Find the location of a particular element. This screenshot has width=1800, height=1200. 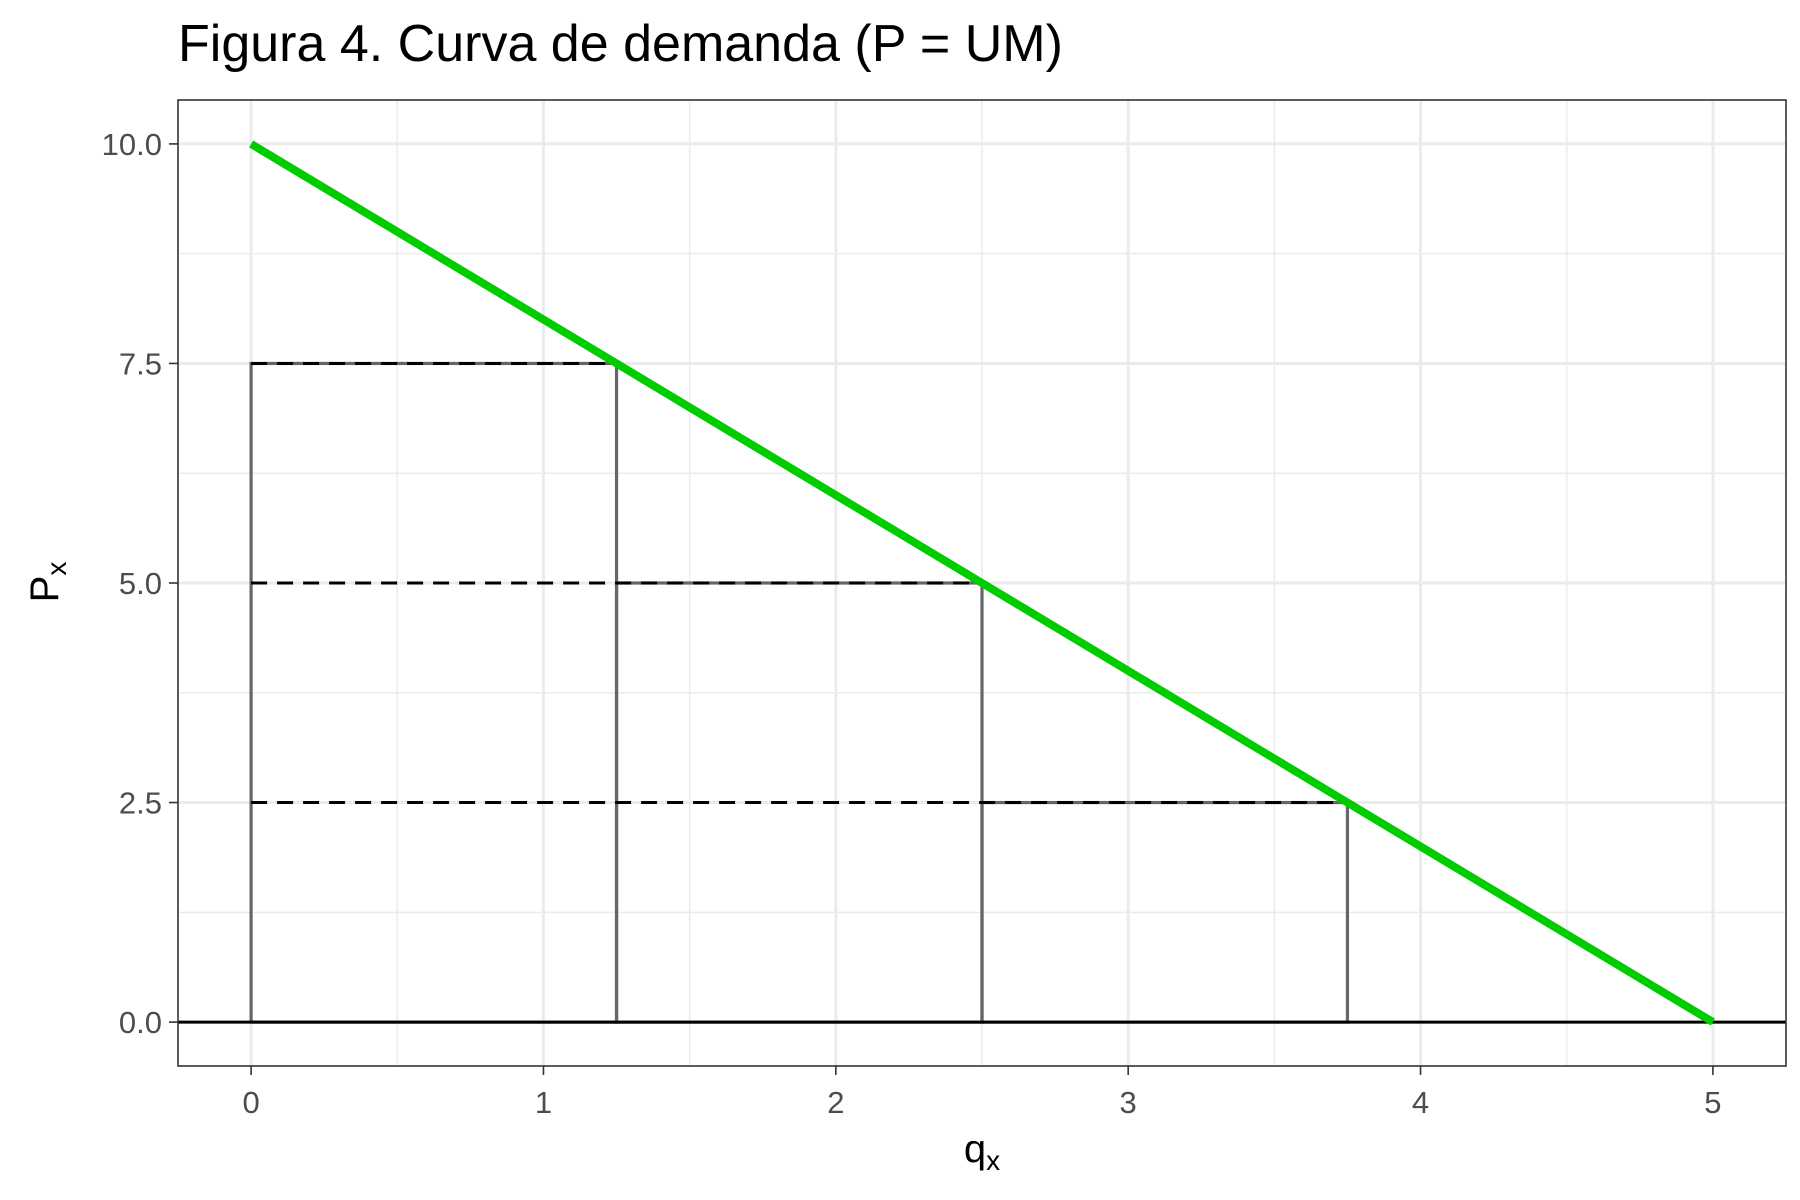

y-axis-title-sub: x is located at coordinates (56, 569).